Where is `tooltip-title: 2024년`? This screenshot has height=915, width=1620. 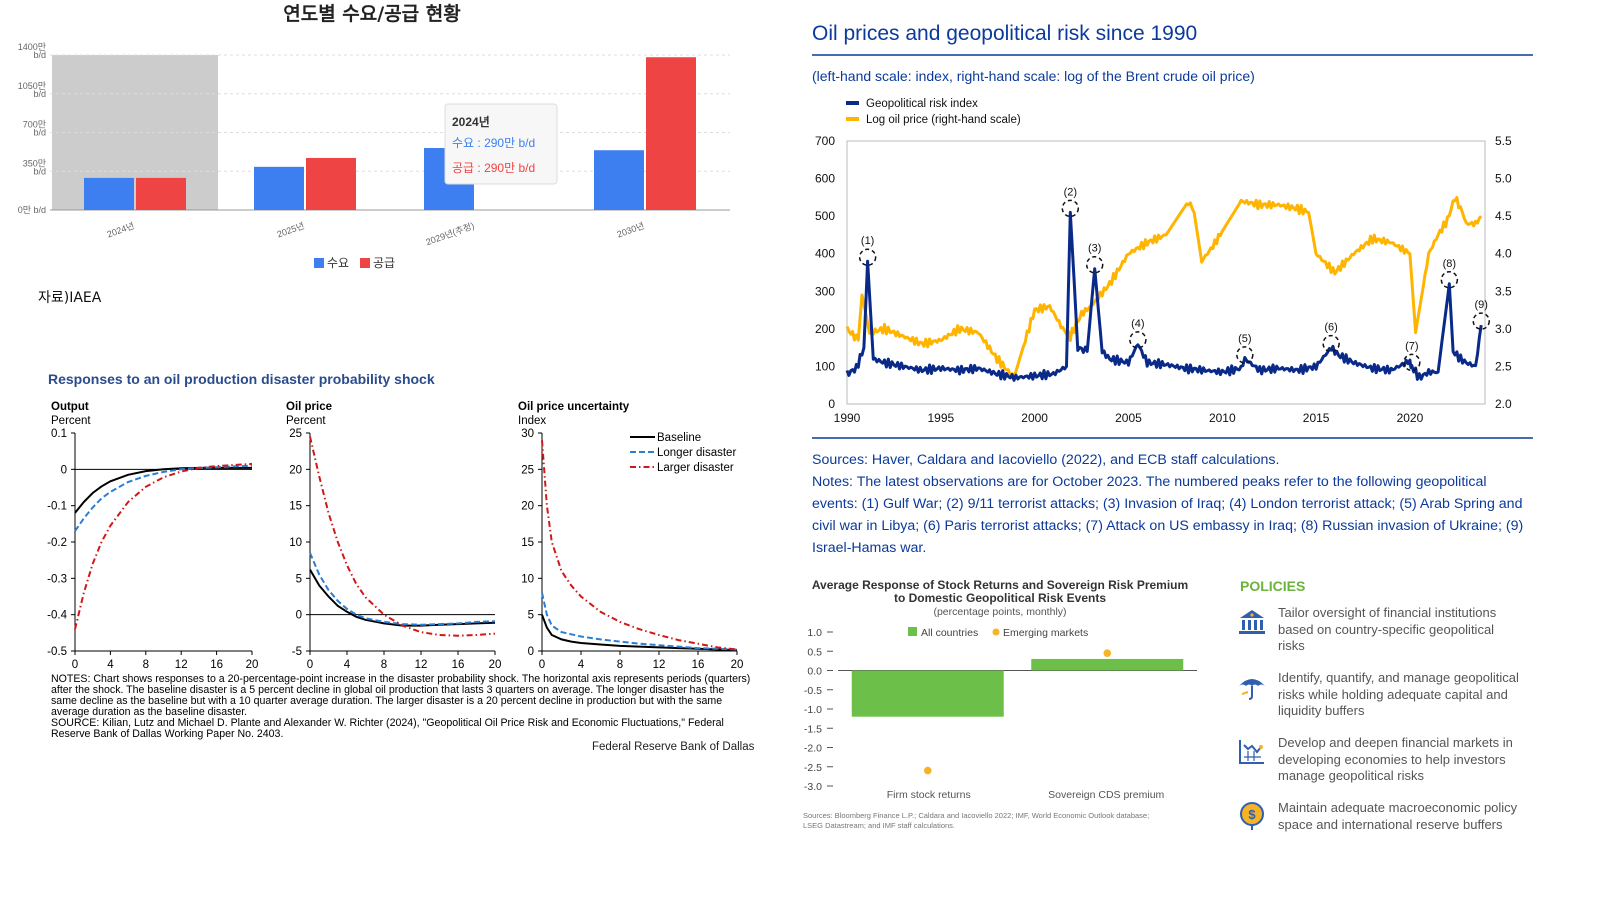
tooltip-title: 2024년 is located at coordinates (471, 122).